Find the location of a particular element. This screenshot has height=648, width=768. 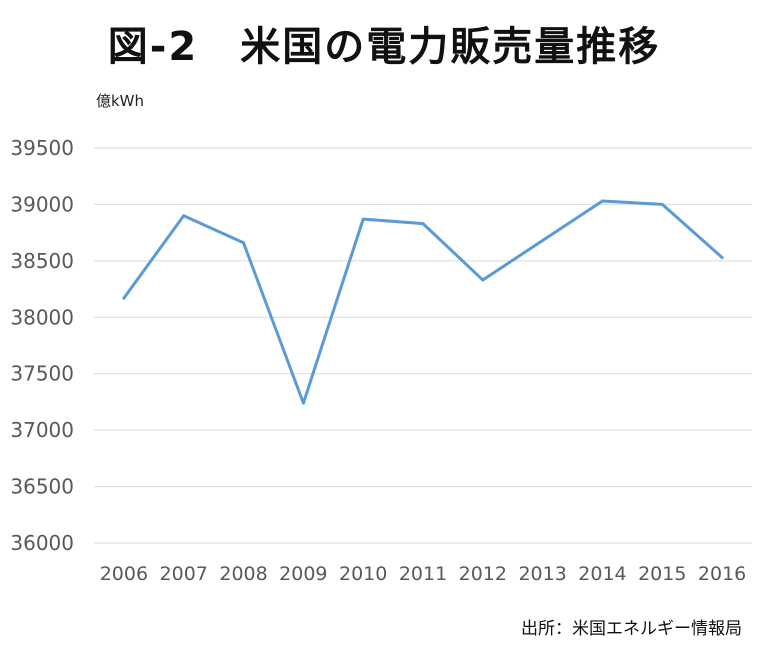

y-axis-unit-label: 億kWh is located at coordinates (120, 101).